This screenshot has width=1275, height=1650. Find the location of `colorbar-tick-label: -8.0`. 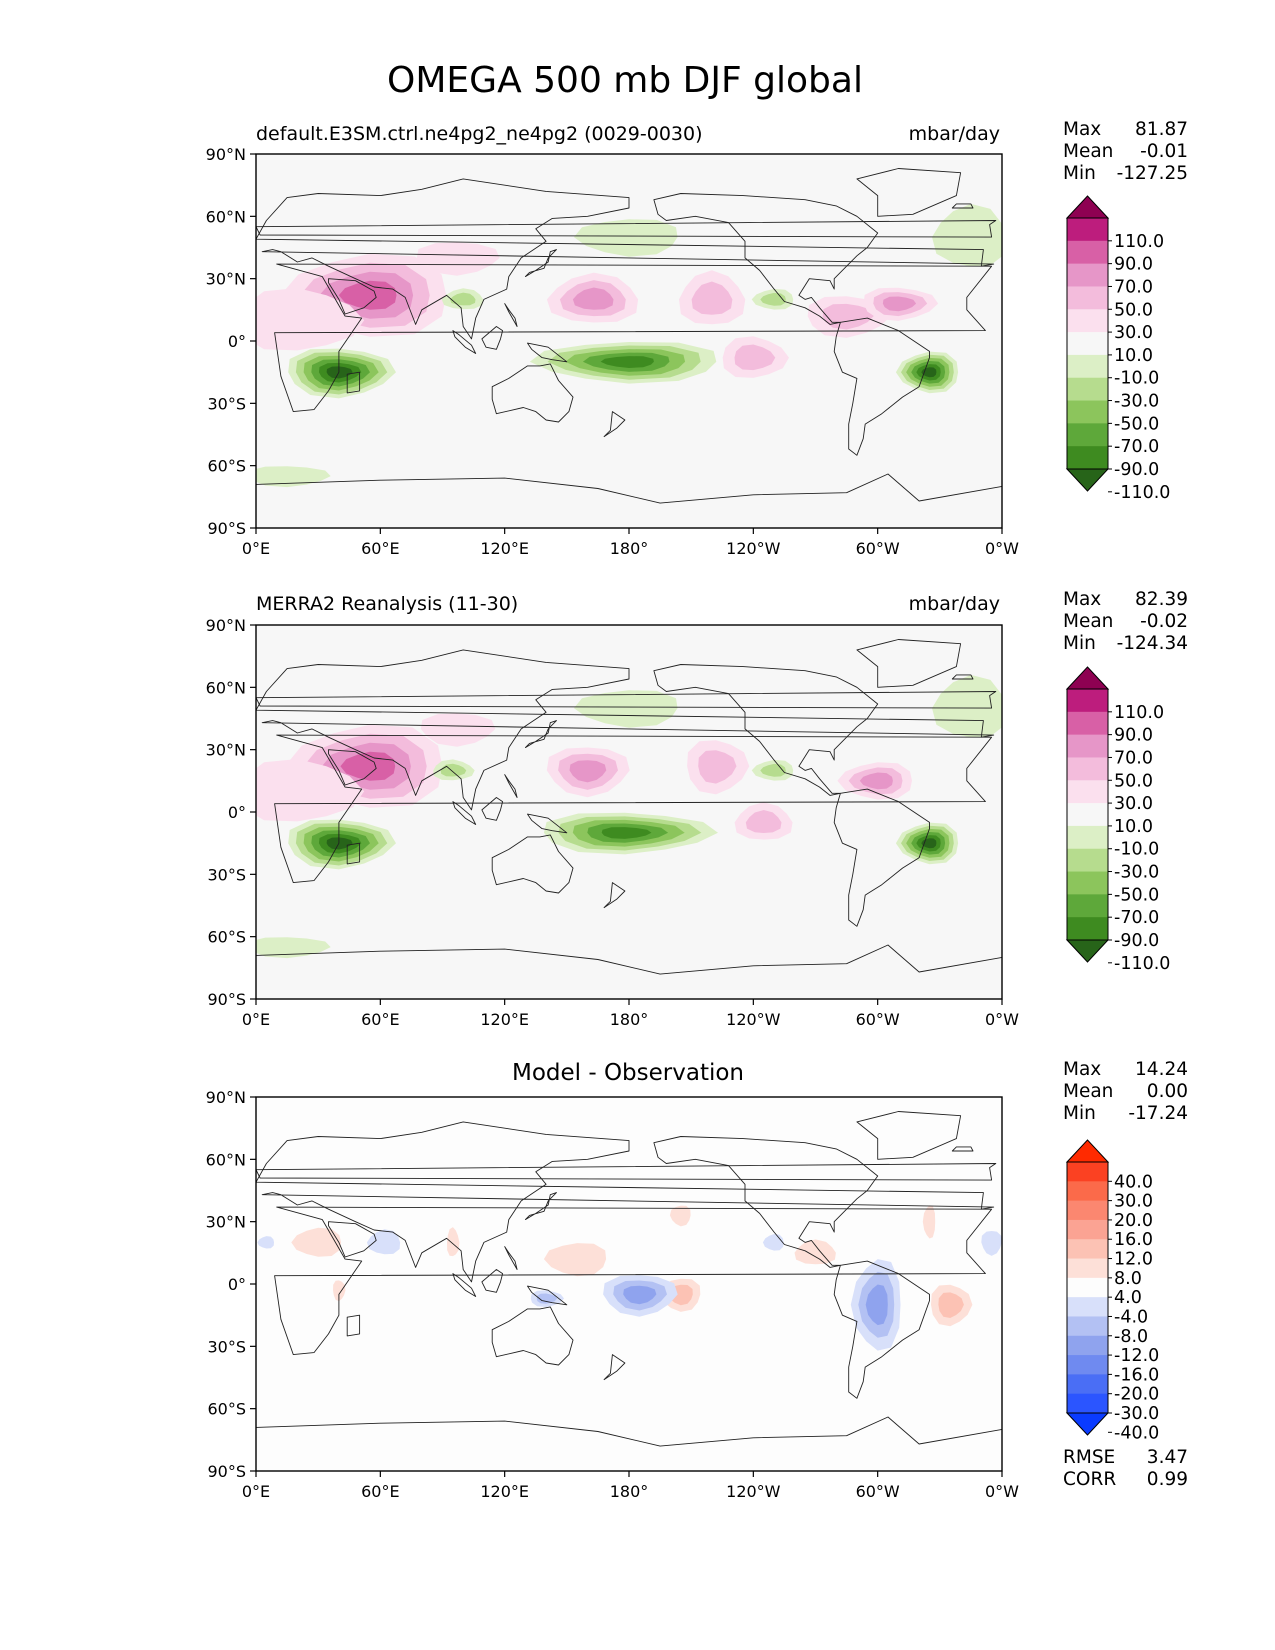

colorbar-tick-label: -8.0 is located at coordinates (1131, 1337).